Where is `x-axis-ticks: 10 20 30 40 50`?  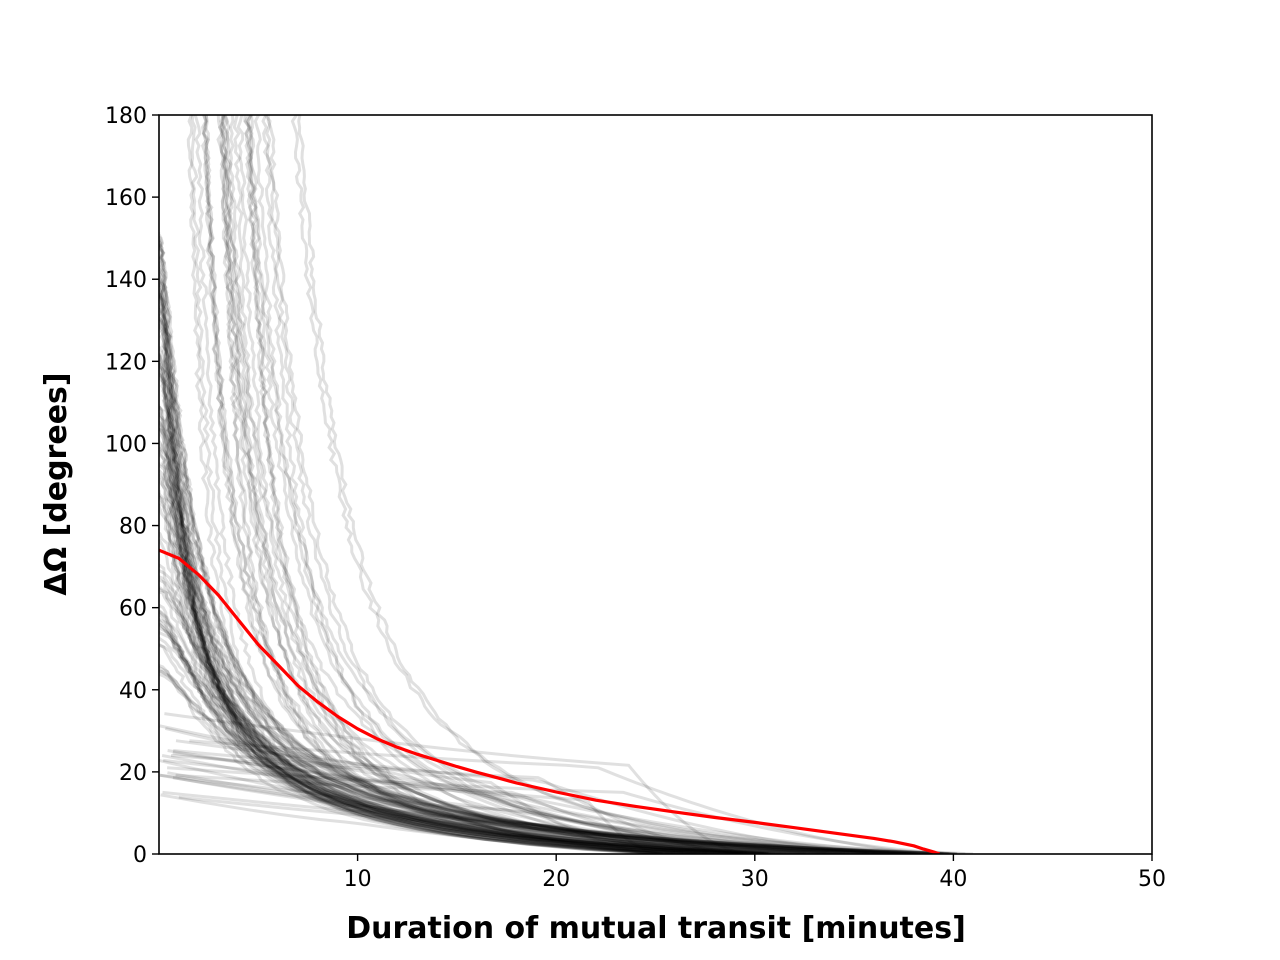
x-axis-ticks: 10 20 30 40 50 is located at coordinates (755, 873).